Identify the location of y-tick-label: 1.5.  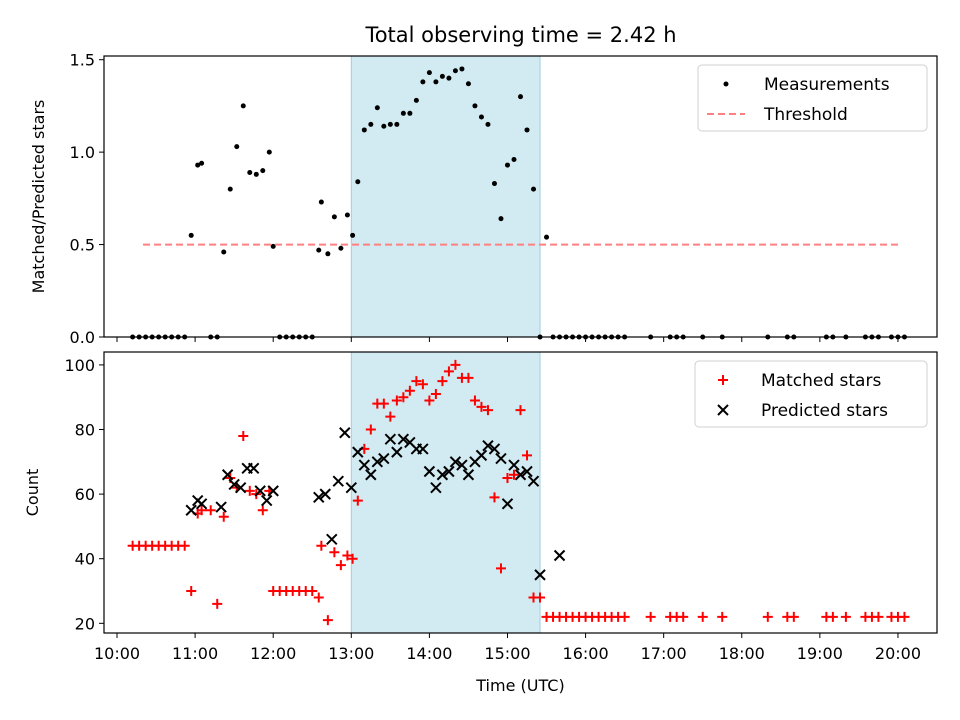
(82, 60).